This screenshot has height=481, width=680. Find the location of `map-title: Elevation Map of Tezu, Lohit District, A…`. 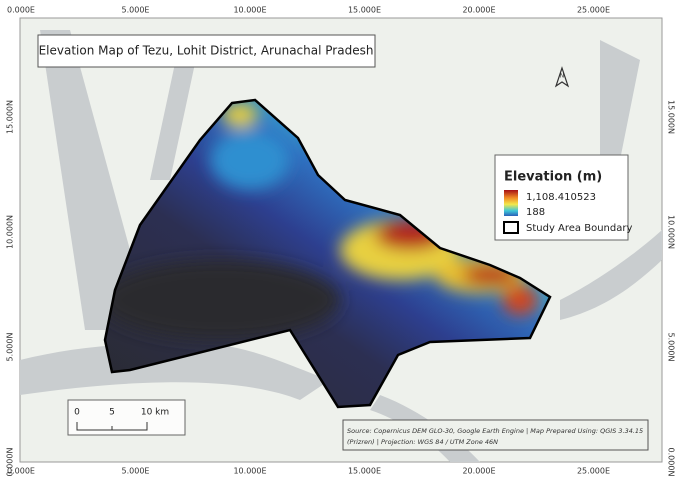

map-title: Elevation Map of Tezu, Lohit District, A… is located at coordinates (206, 51).